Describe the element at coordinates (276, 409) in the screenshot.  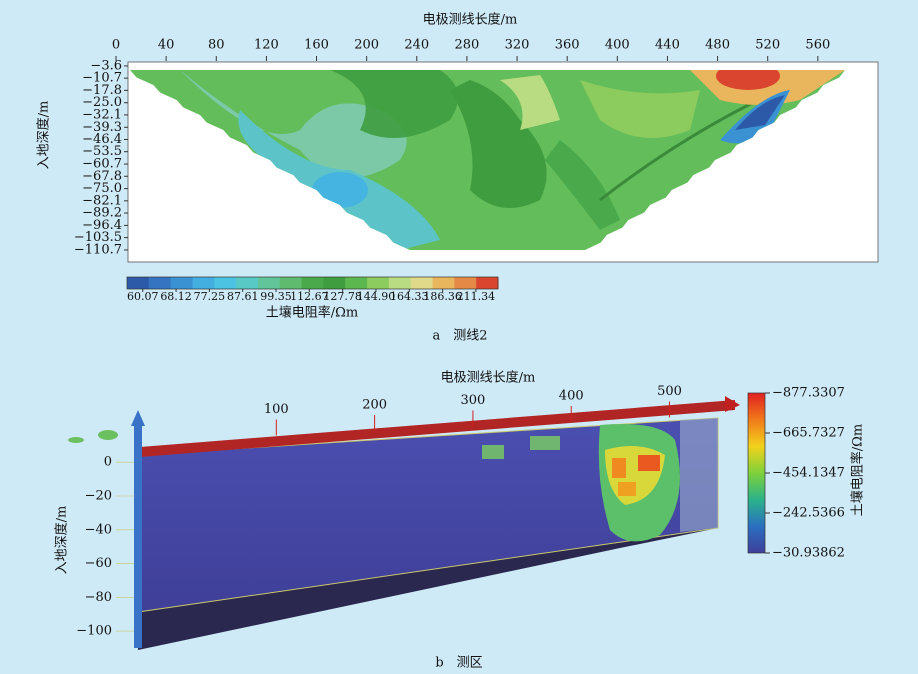
I see `x-tick-label: 100` at that location.